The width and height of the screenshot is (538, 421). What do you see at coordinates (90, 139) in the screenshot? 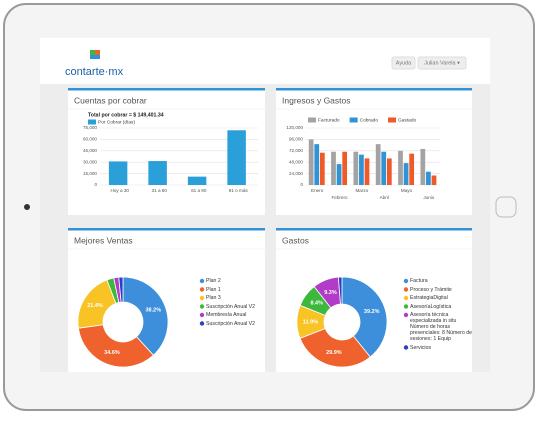
I see `y-tick-label: 60,000` at bounding box center [90, 139].